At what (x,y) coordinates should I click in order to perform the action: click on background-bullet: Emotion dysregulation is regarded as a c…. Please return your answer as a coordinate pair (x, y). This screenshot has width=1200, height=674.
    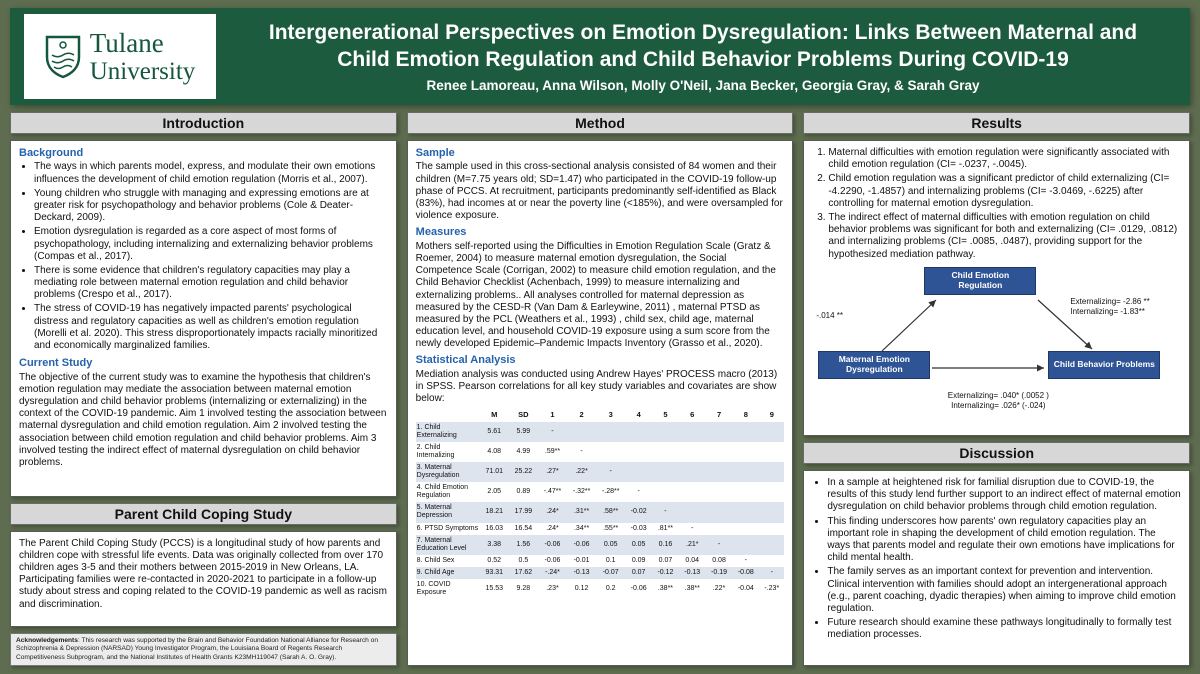
    Looking at the image, I should click on (211, 244).